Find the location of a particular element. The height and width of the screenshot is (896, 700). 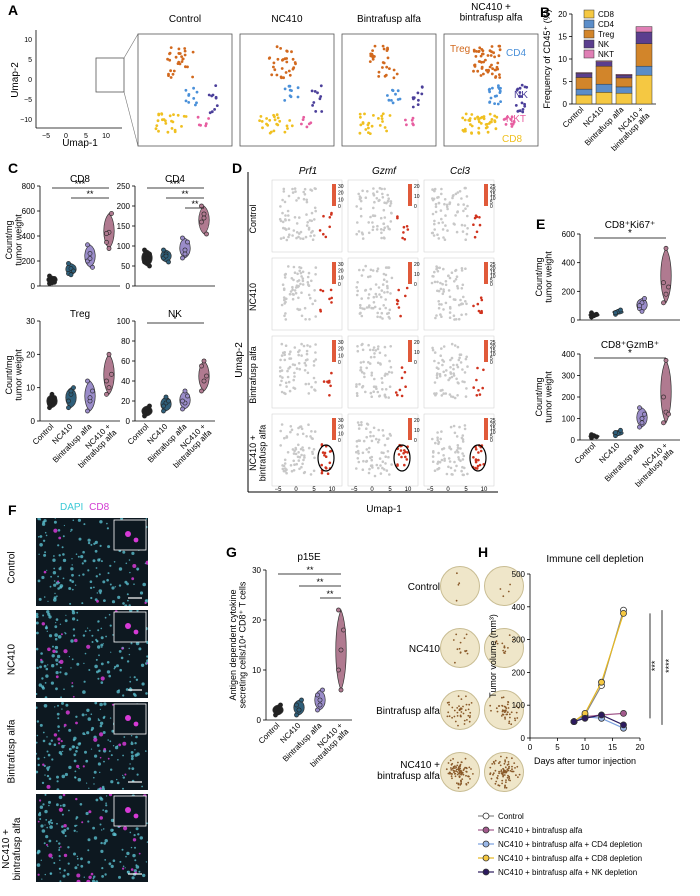

data-point is located at coordinates (52, 283).